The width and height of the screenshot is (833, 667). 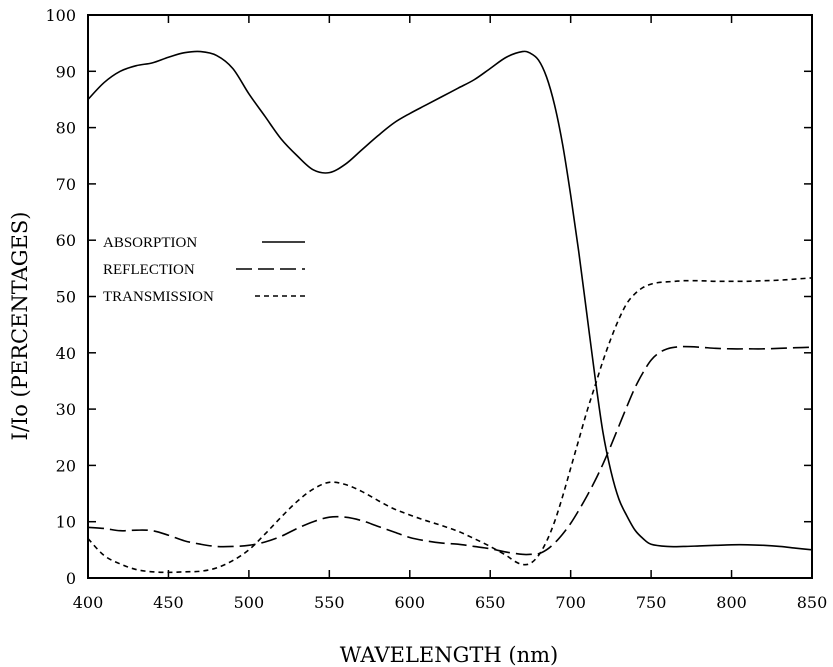 What do you see at coordinates (66, 353) in the screenshot?
I see `y-tick-label: 40` at bounding box center [66, 353].